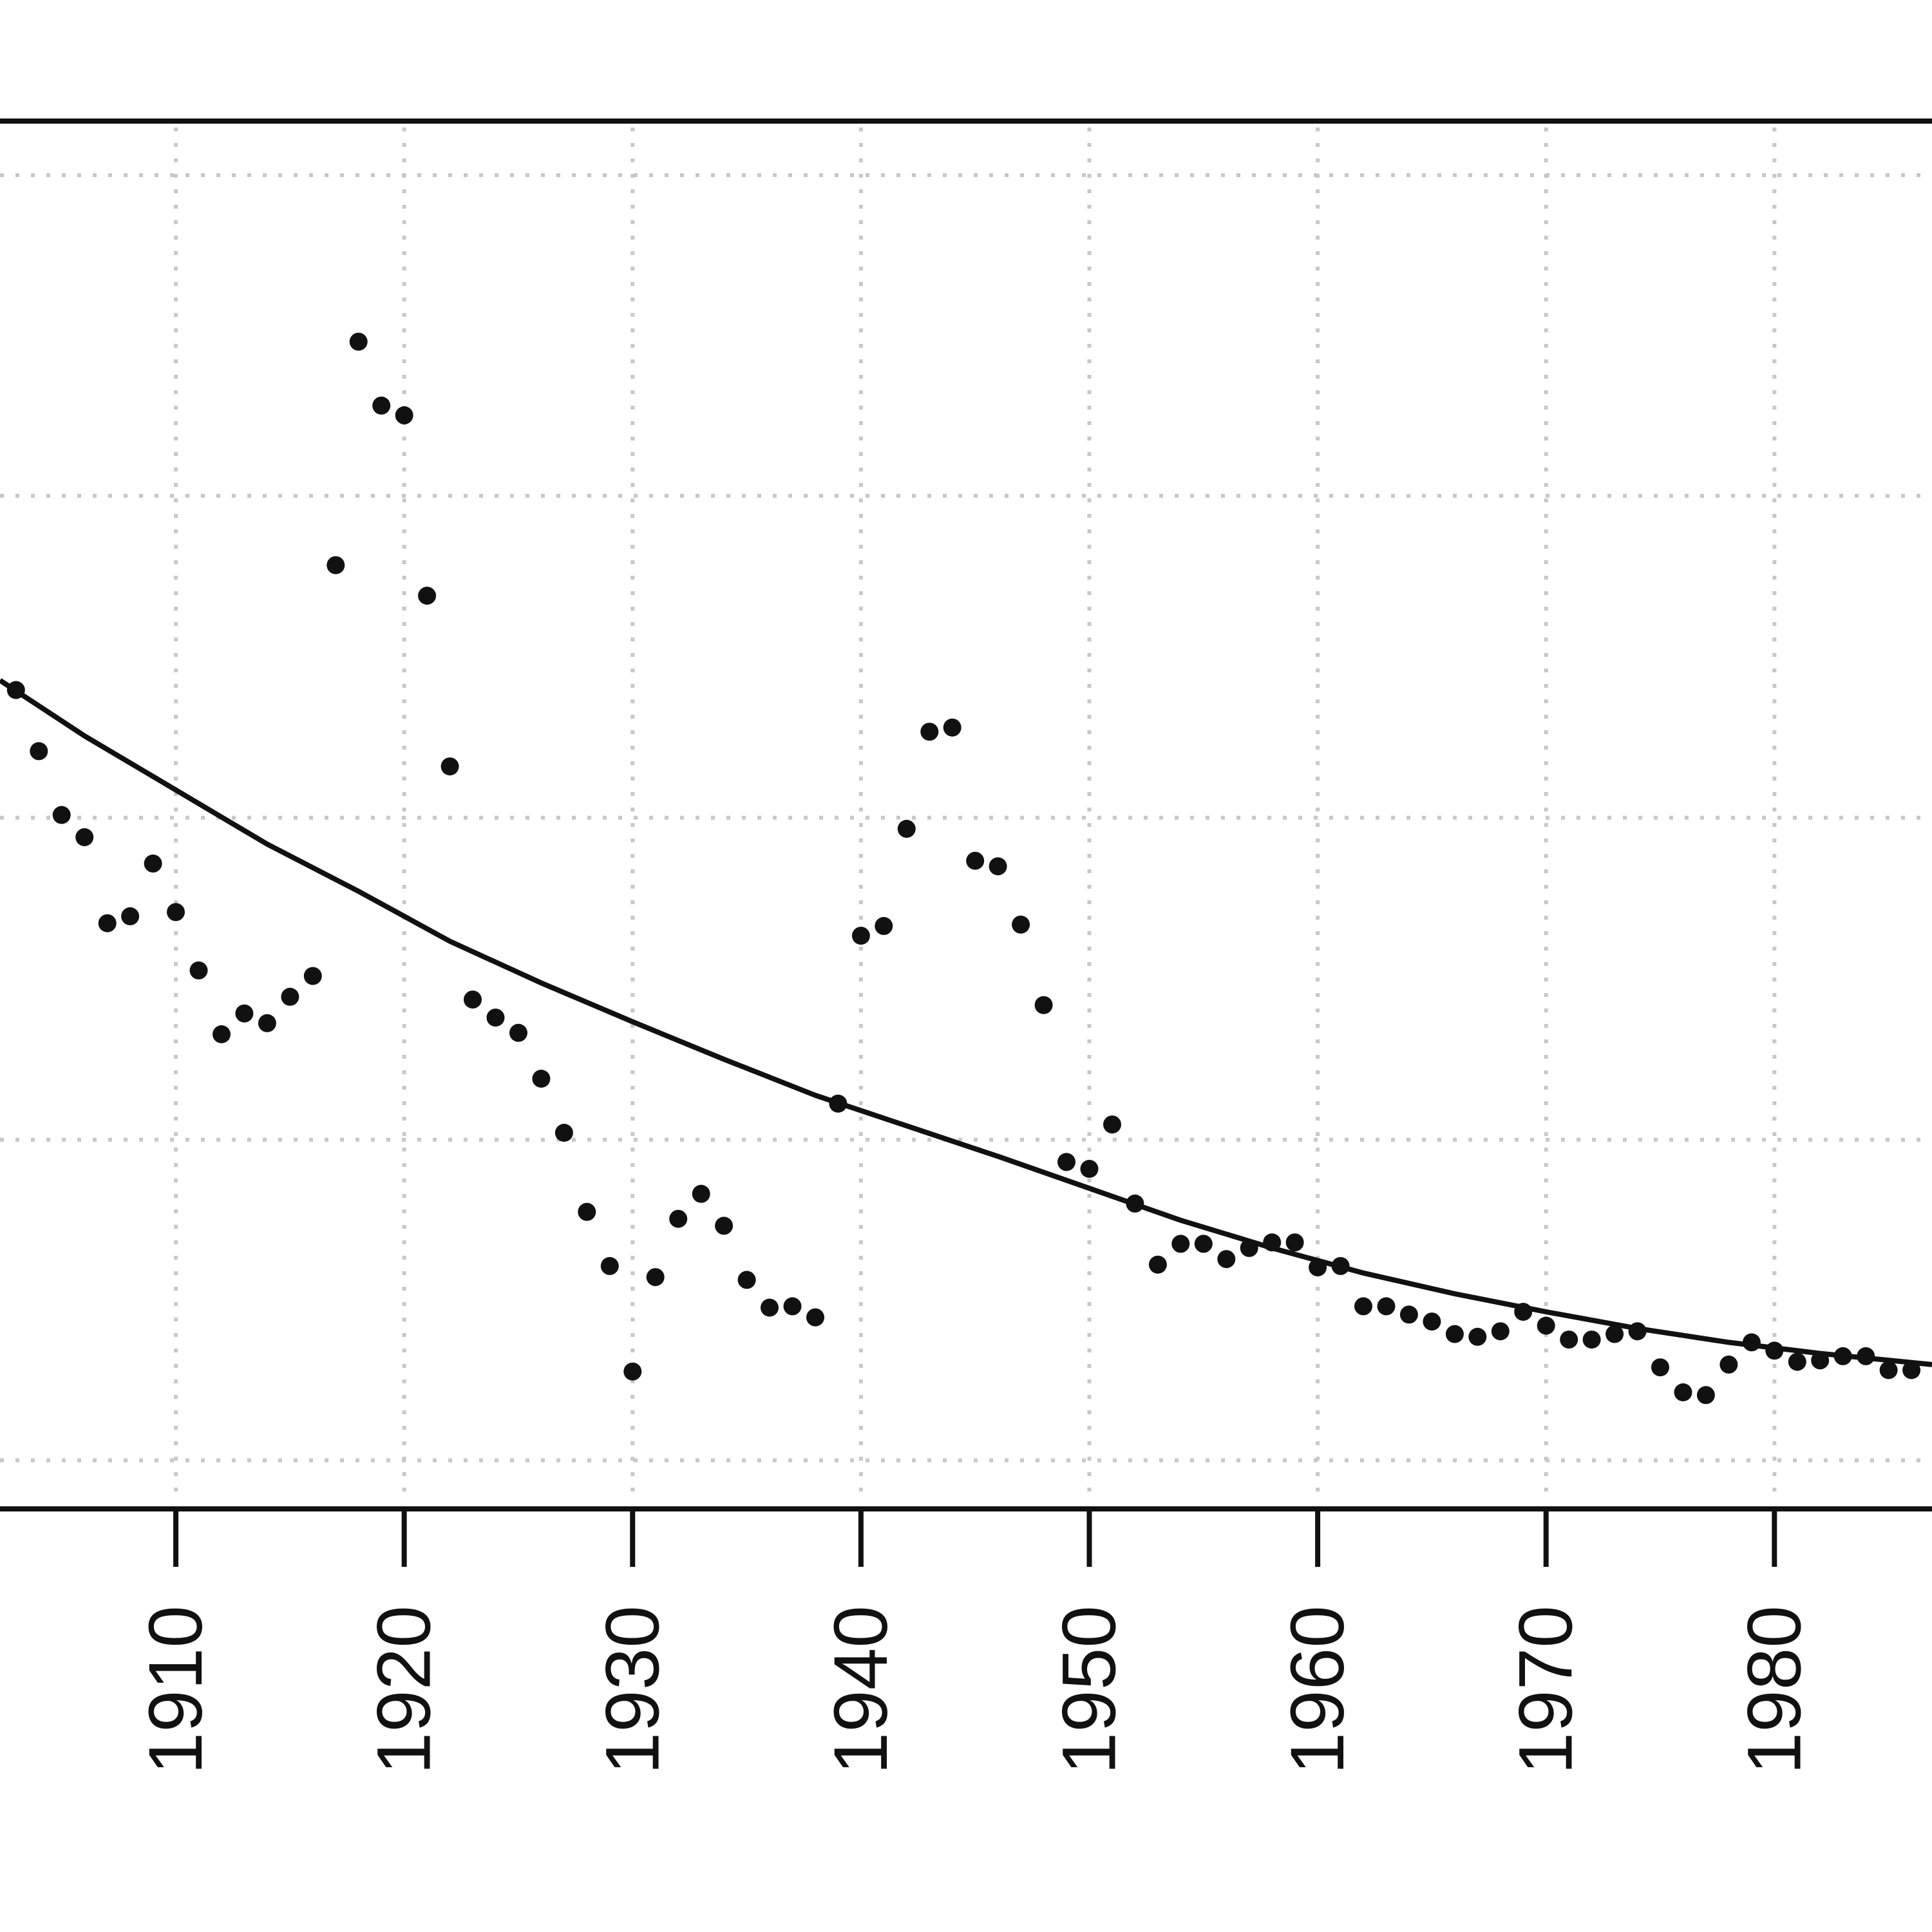 The width and height of the screenshot is (1932, 1932). I want to click on x-tick-label-1970: 1970, so click(1546, 1690).